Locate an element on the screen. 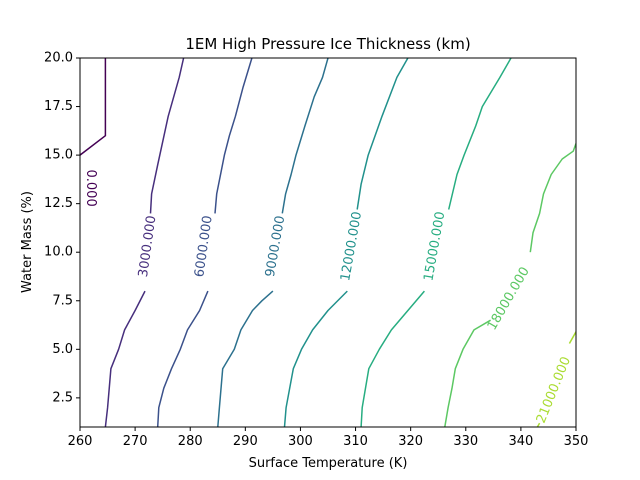 Image resolution: width=640 pixels, height=480 pixels. y-tick-label-0: 2.5 is located at coordinates (62, 397).